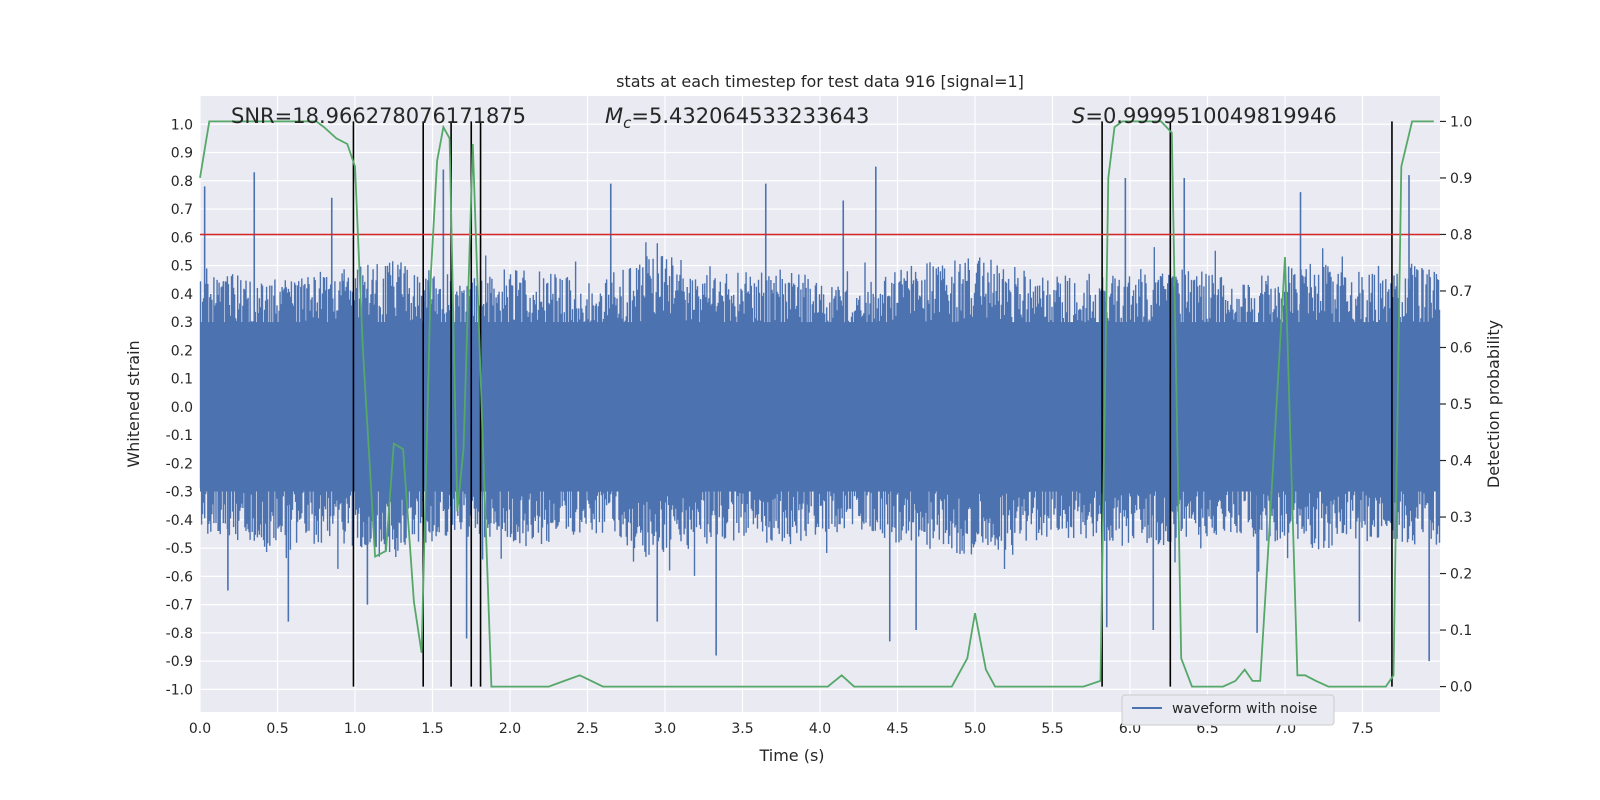 The width and height of the screenshot is (1600, 800). I want to click on y-tick-label: -0.8, so click(179, 634).